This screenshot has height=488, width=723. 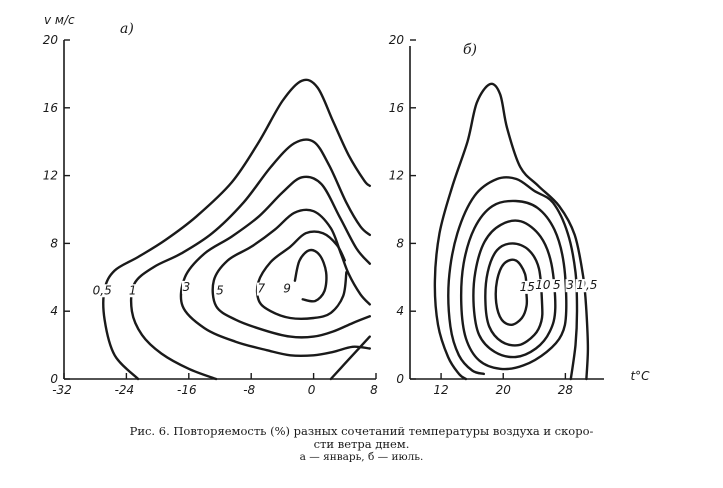 What do you see at coordinates (440, 390) in the screenshot?
I see `x-tick-label: 12` at bounding box center [440, 390].